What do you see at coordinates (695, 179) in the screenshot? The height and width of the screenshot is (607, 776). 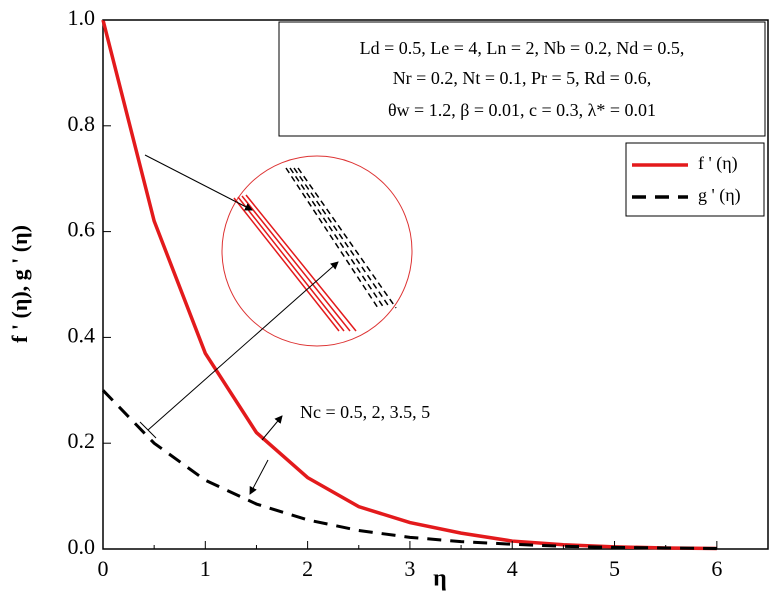 I see `legend-box` at bounding box center [695, 179].